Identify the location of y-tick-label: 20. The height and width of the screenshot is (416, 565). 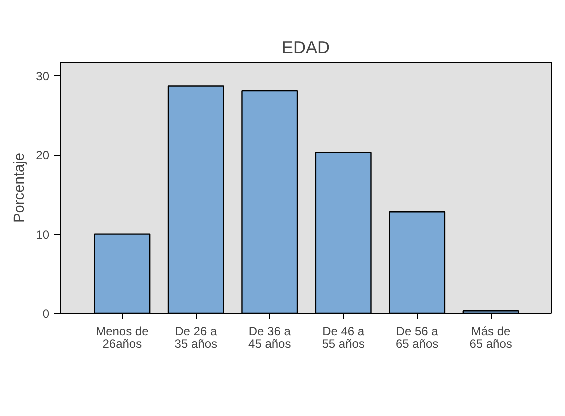
(43, 155).